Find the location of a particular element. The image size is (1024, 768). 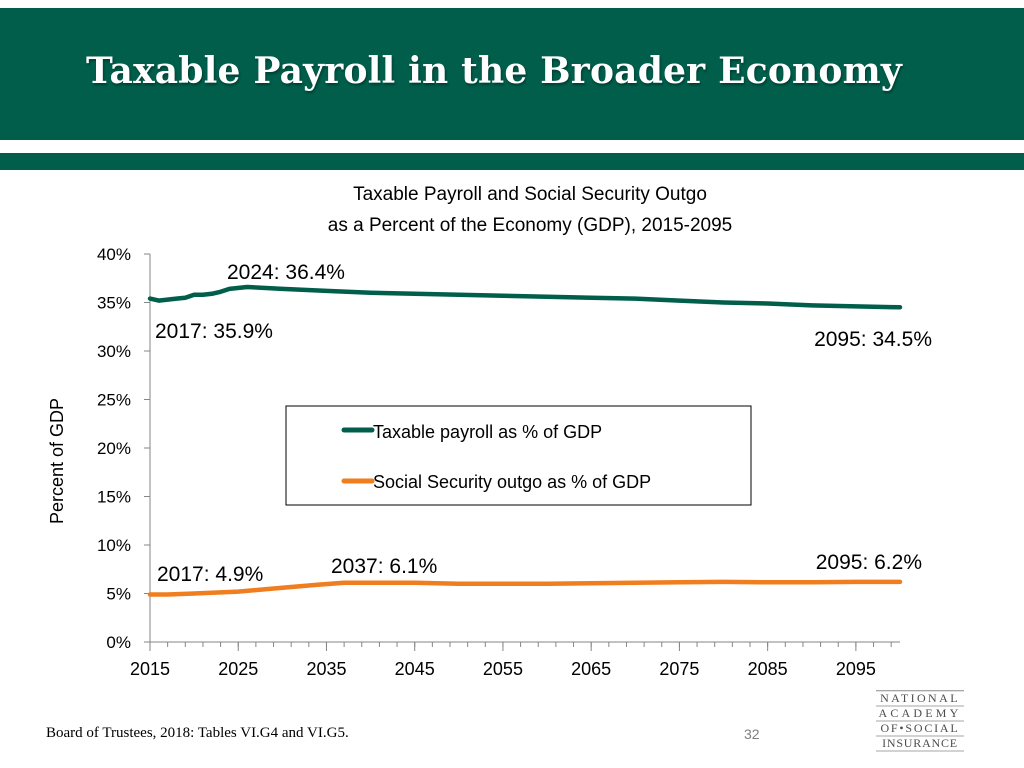

y-tick-label: 15% is located at coordinates (114, 497).